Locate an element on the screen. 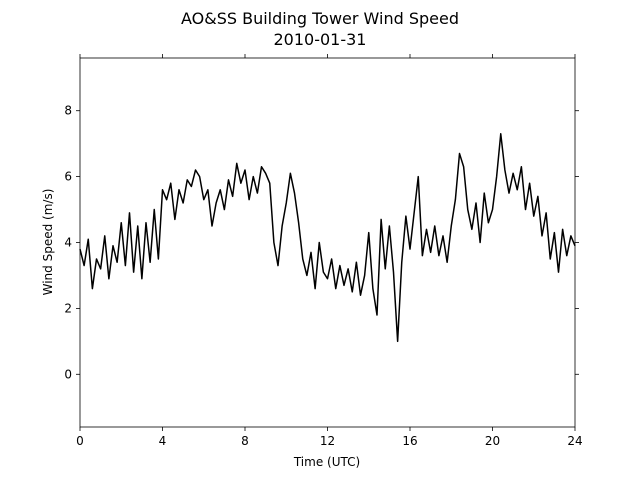 The height and width of the screenshot is (484, 640). x-tick-label: 24 is located at coordinates (574, 441).